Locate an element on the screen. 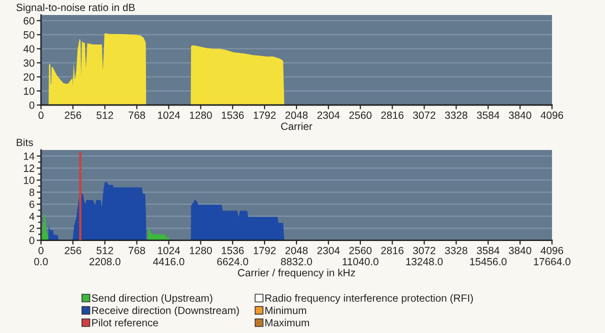 Image resolution: width=605 pixels, height=333 pixels. y-axis-title: Bits is located at coordinates (24, 142).